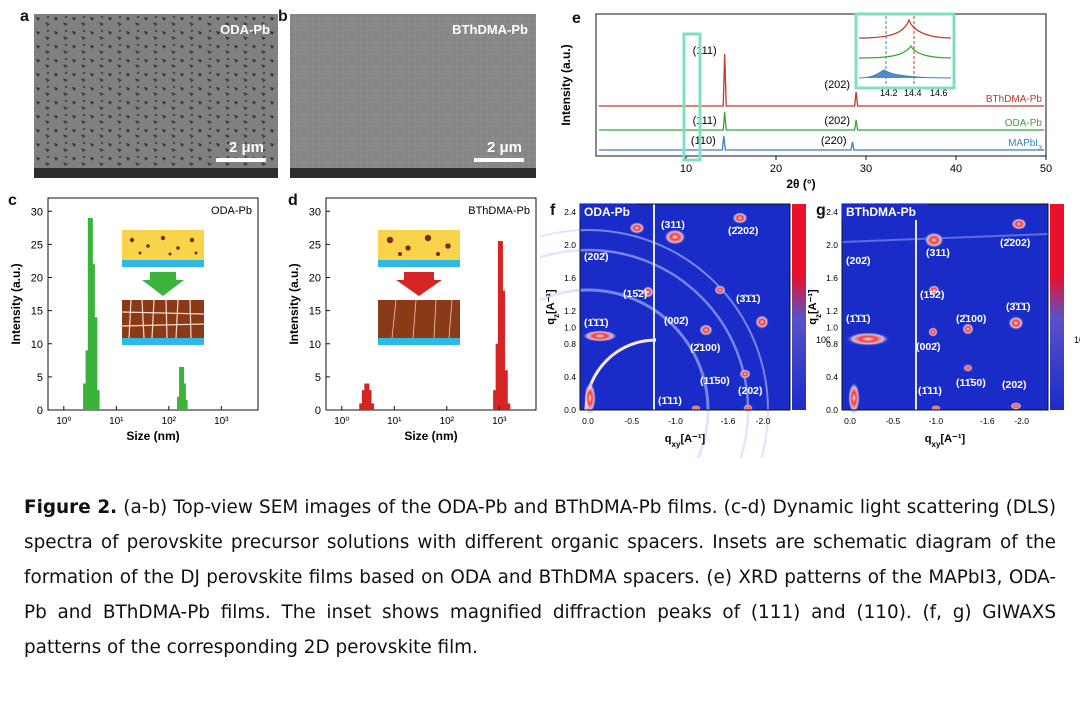  What do you see at coordinates (850, 421) in the screenshot?
I see `gi-xtick-0: 0.0` at bounding box center [850, 421].